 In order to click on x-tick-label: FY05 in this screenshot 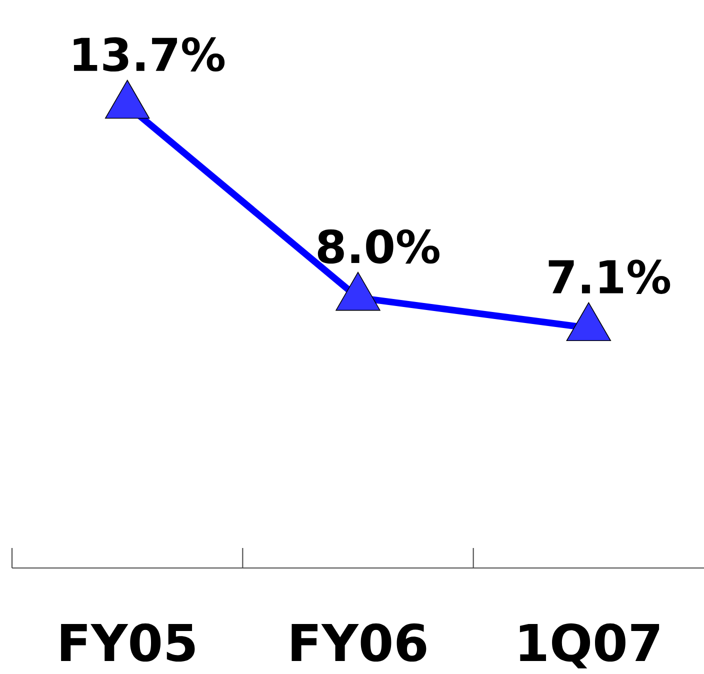, I will do `click(128, 642)`.